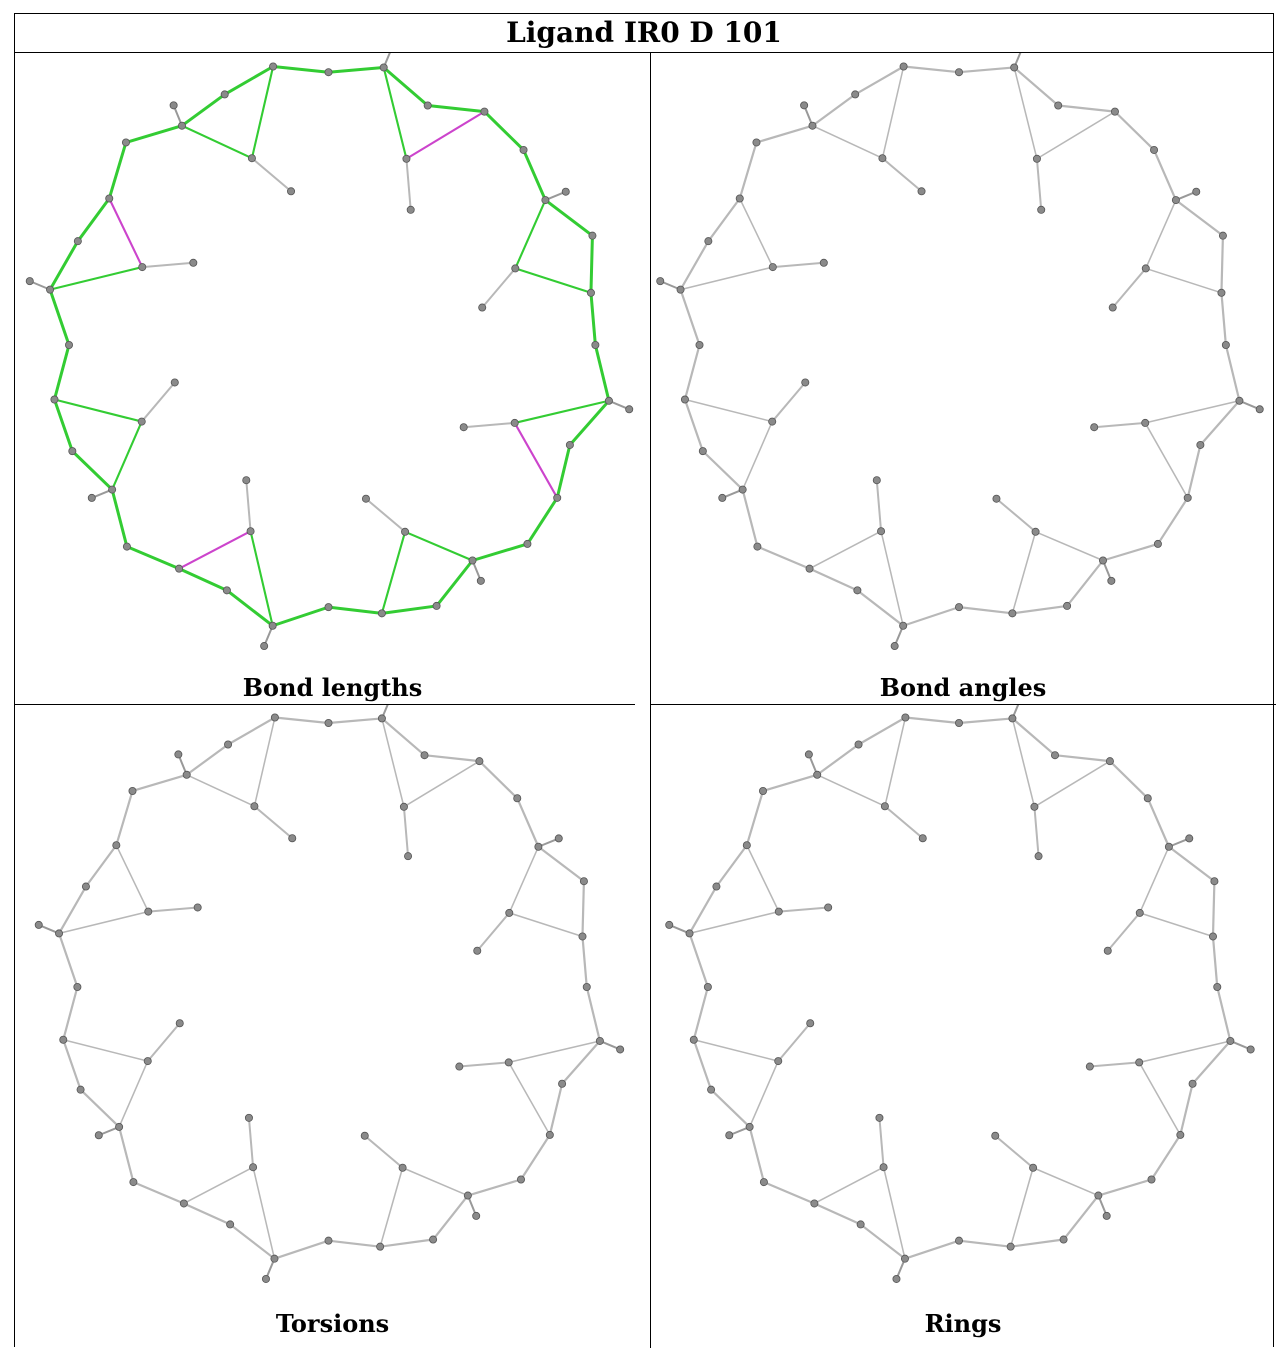  What do you see at coordinates (332, 1323) in the screenshot?
I see `caption-torsions: Torsions` at bounding box center [332, 1323].